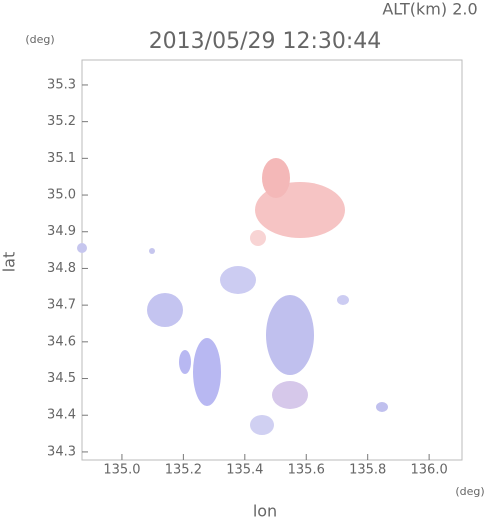 This screenshot has width=491, height=521. Describe the element at coordinates (61, 451) in the screenshot. I see `y-tick-label: 34.3` at that location.